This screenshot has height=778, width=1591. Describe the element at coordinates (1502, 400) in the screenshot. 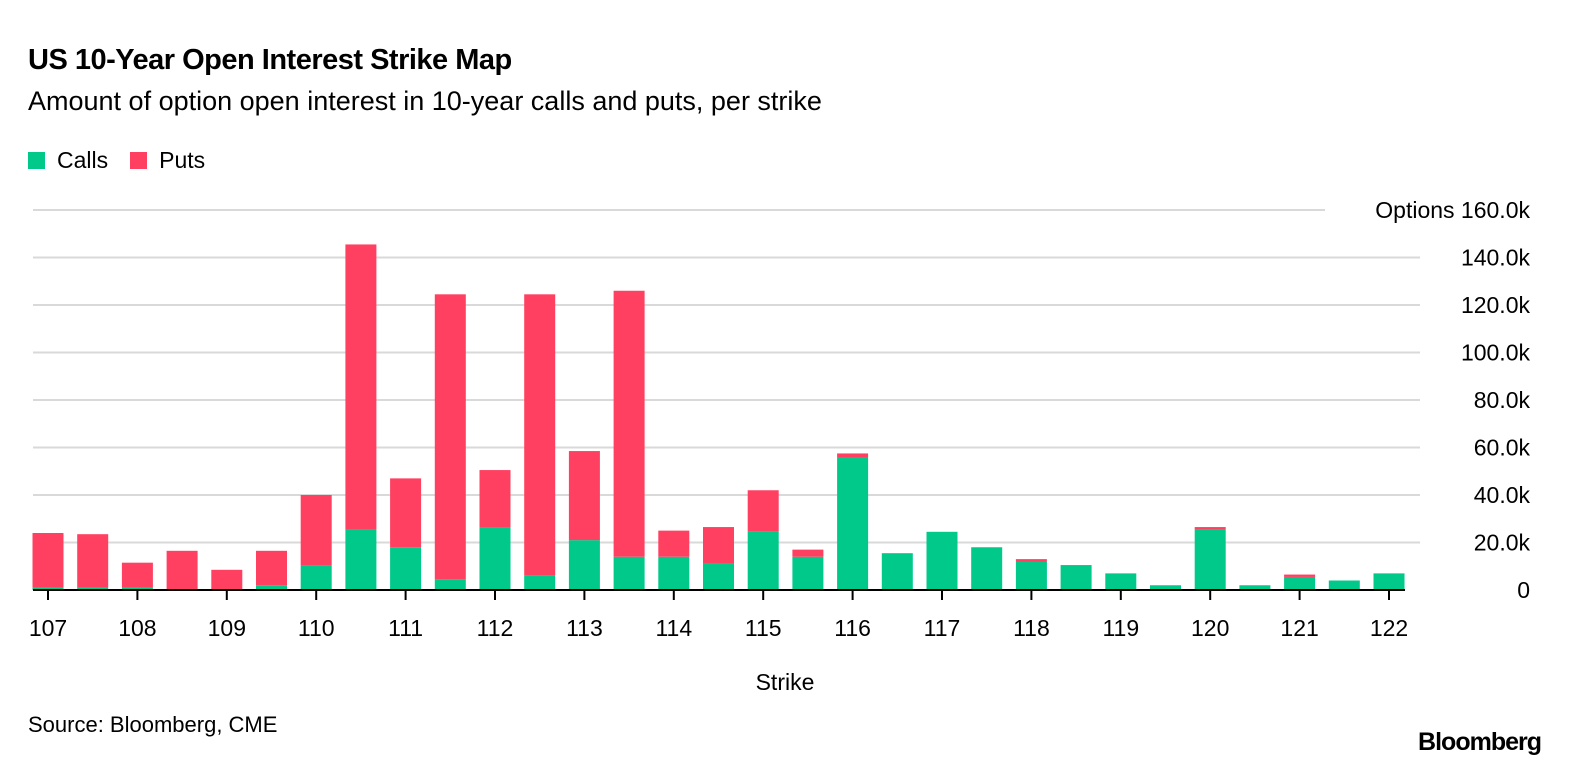

I see `y-tick-label: 80.0k` at that location.